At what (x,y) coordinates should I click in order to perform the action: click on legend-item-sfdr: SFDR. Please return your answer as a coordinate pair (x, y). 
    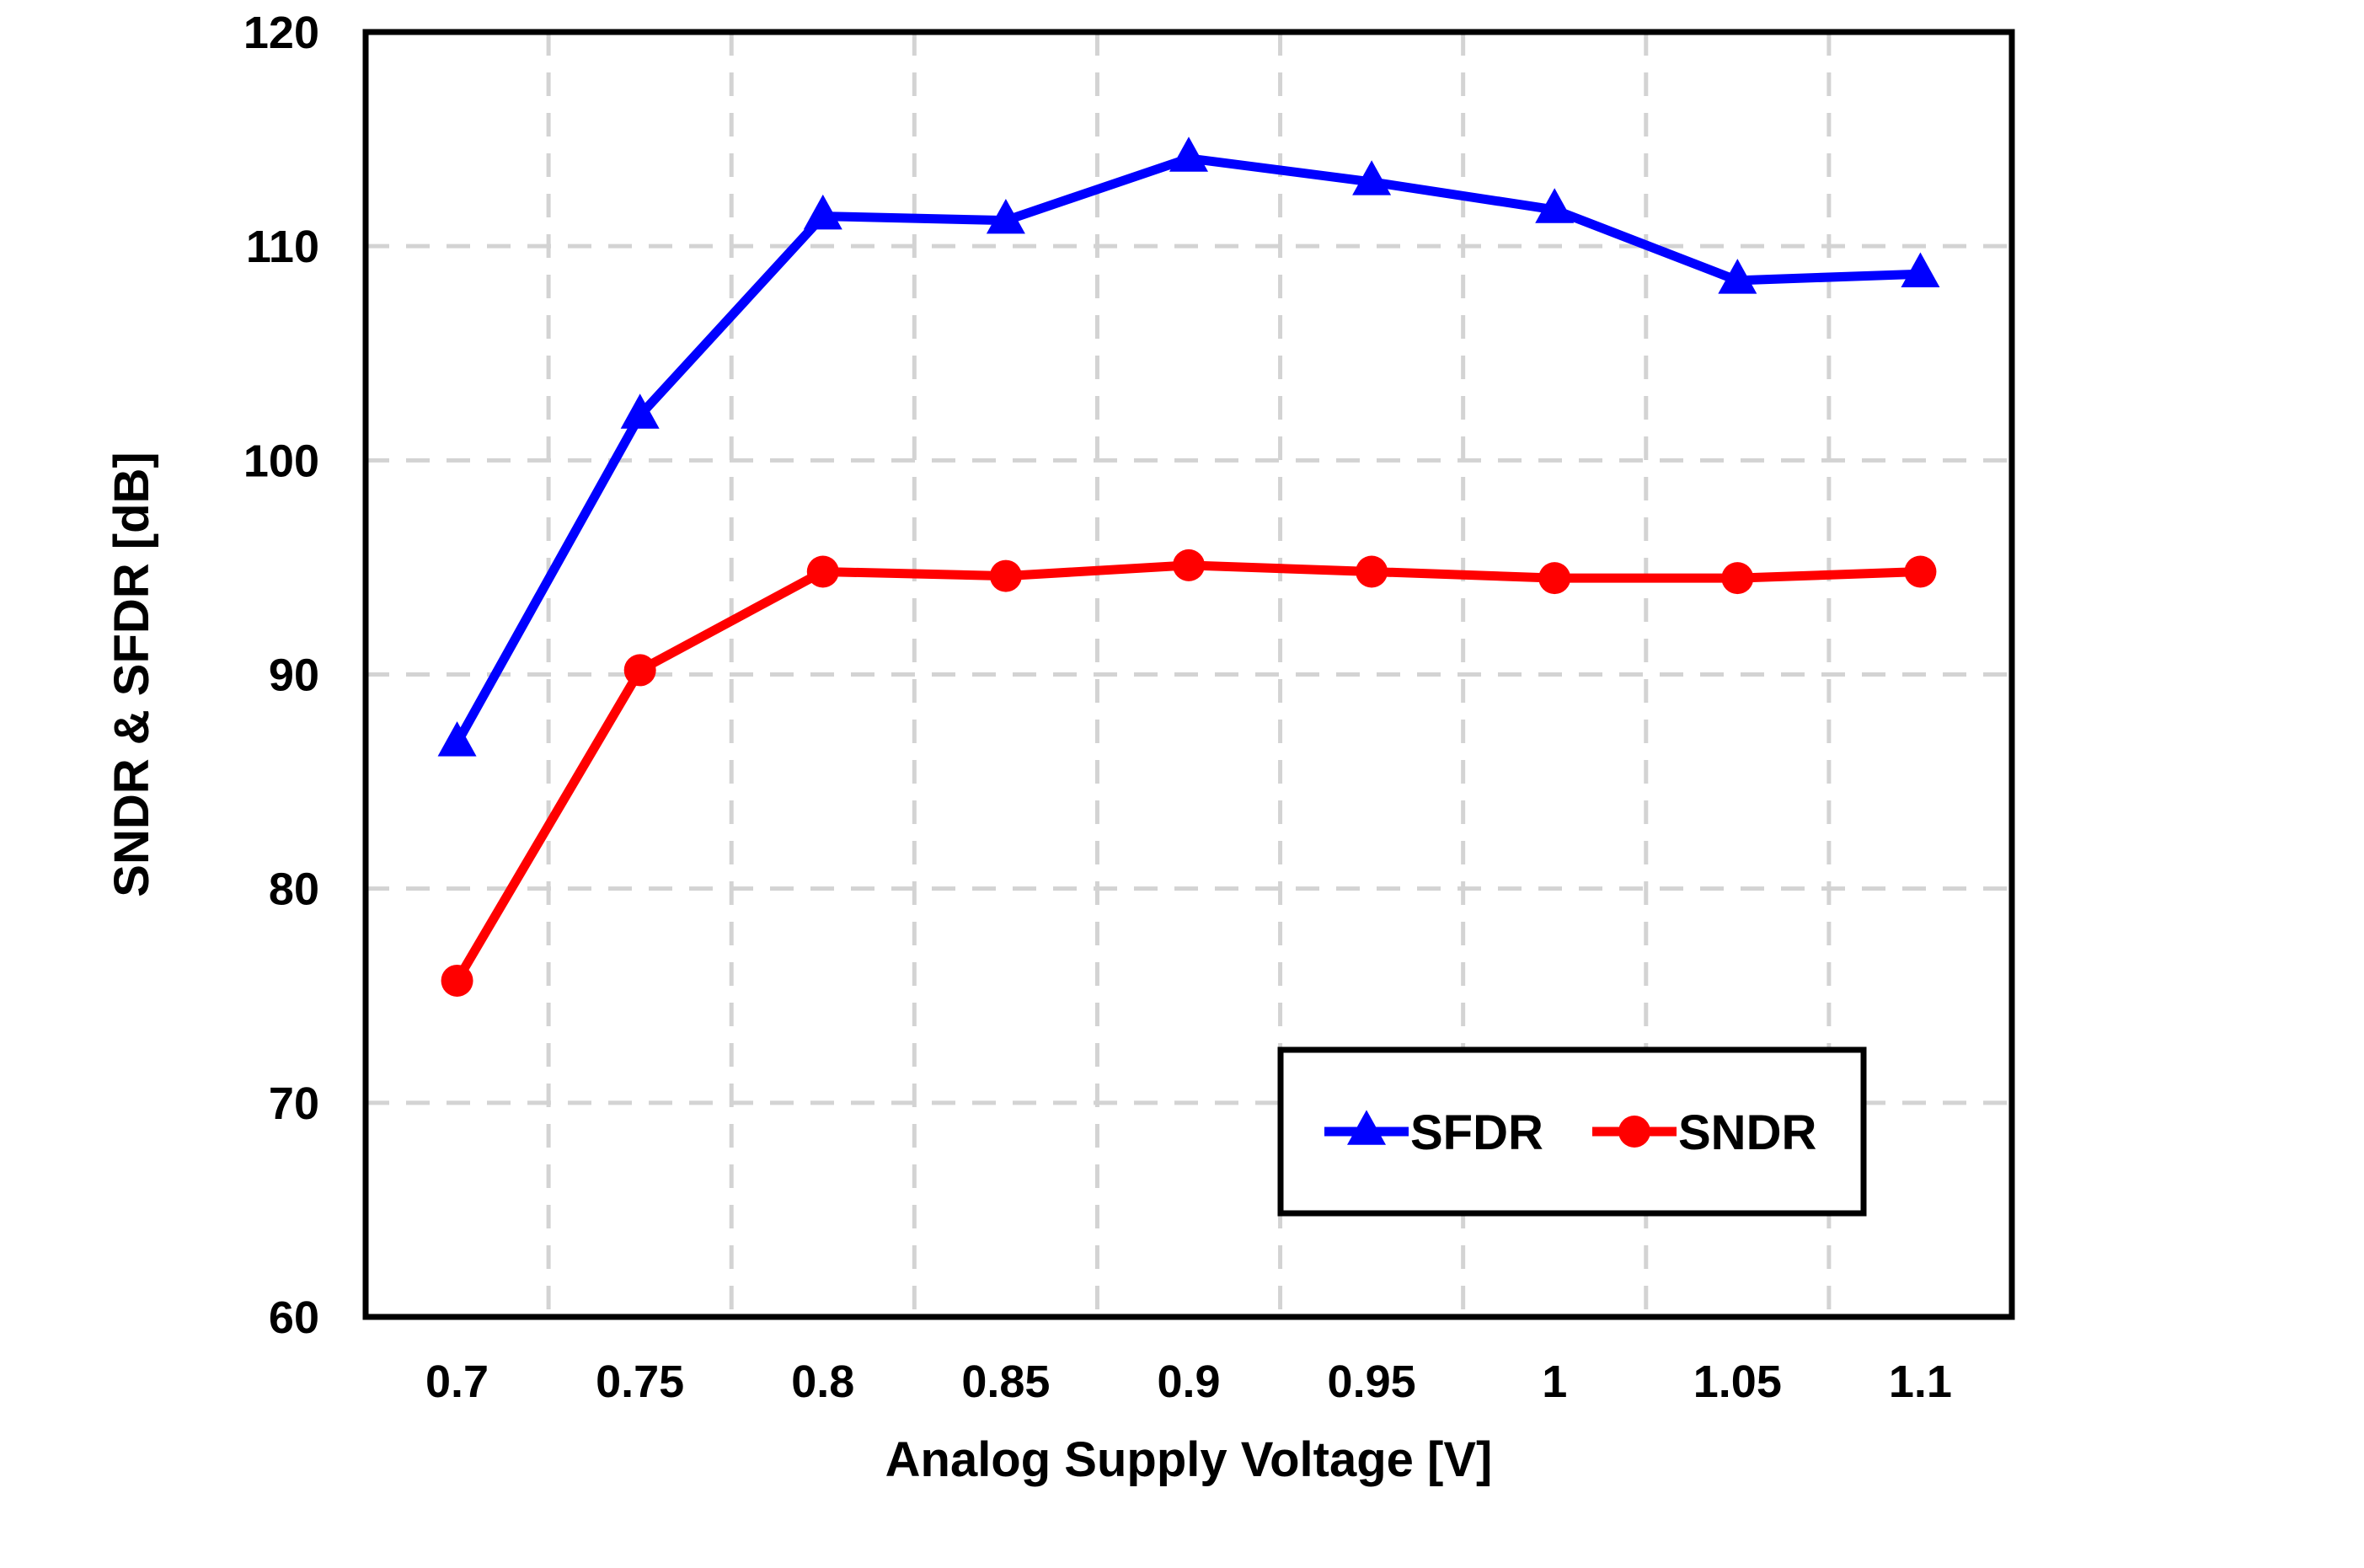
    Looking at the image, I should click on (1433, 1132).